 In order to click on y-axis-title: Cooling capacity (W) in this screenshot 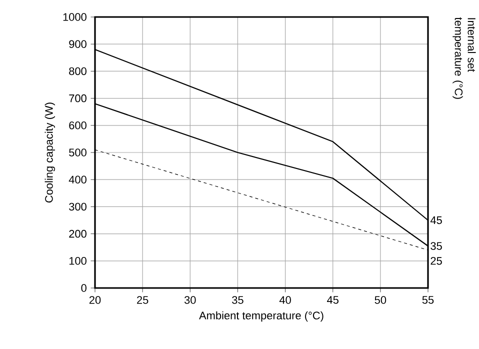, I will do `click(50, 152)`.